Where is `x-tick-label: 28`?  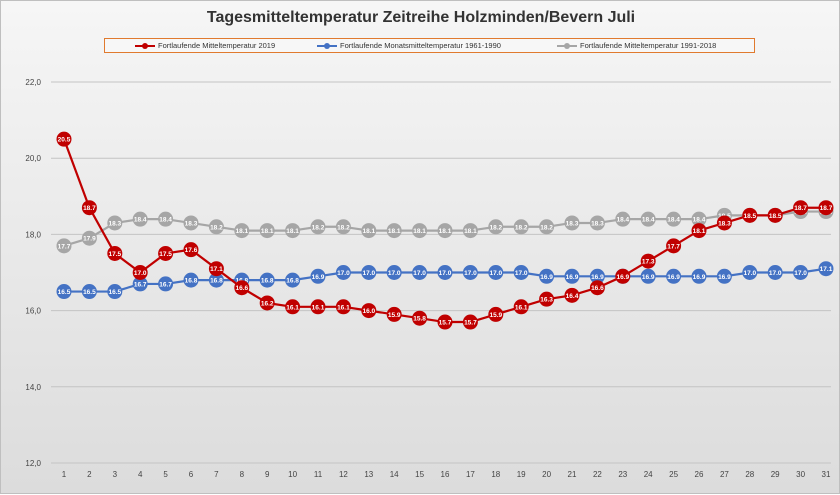
x-tick-label: 28 is located at coordinates (749, 474).